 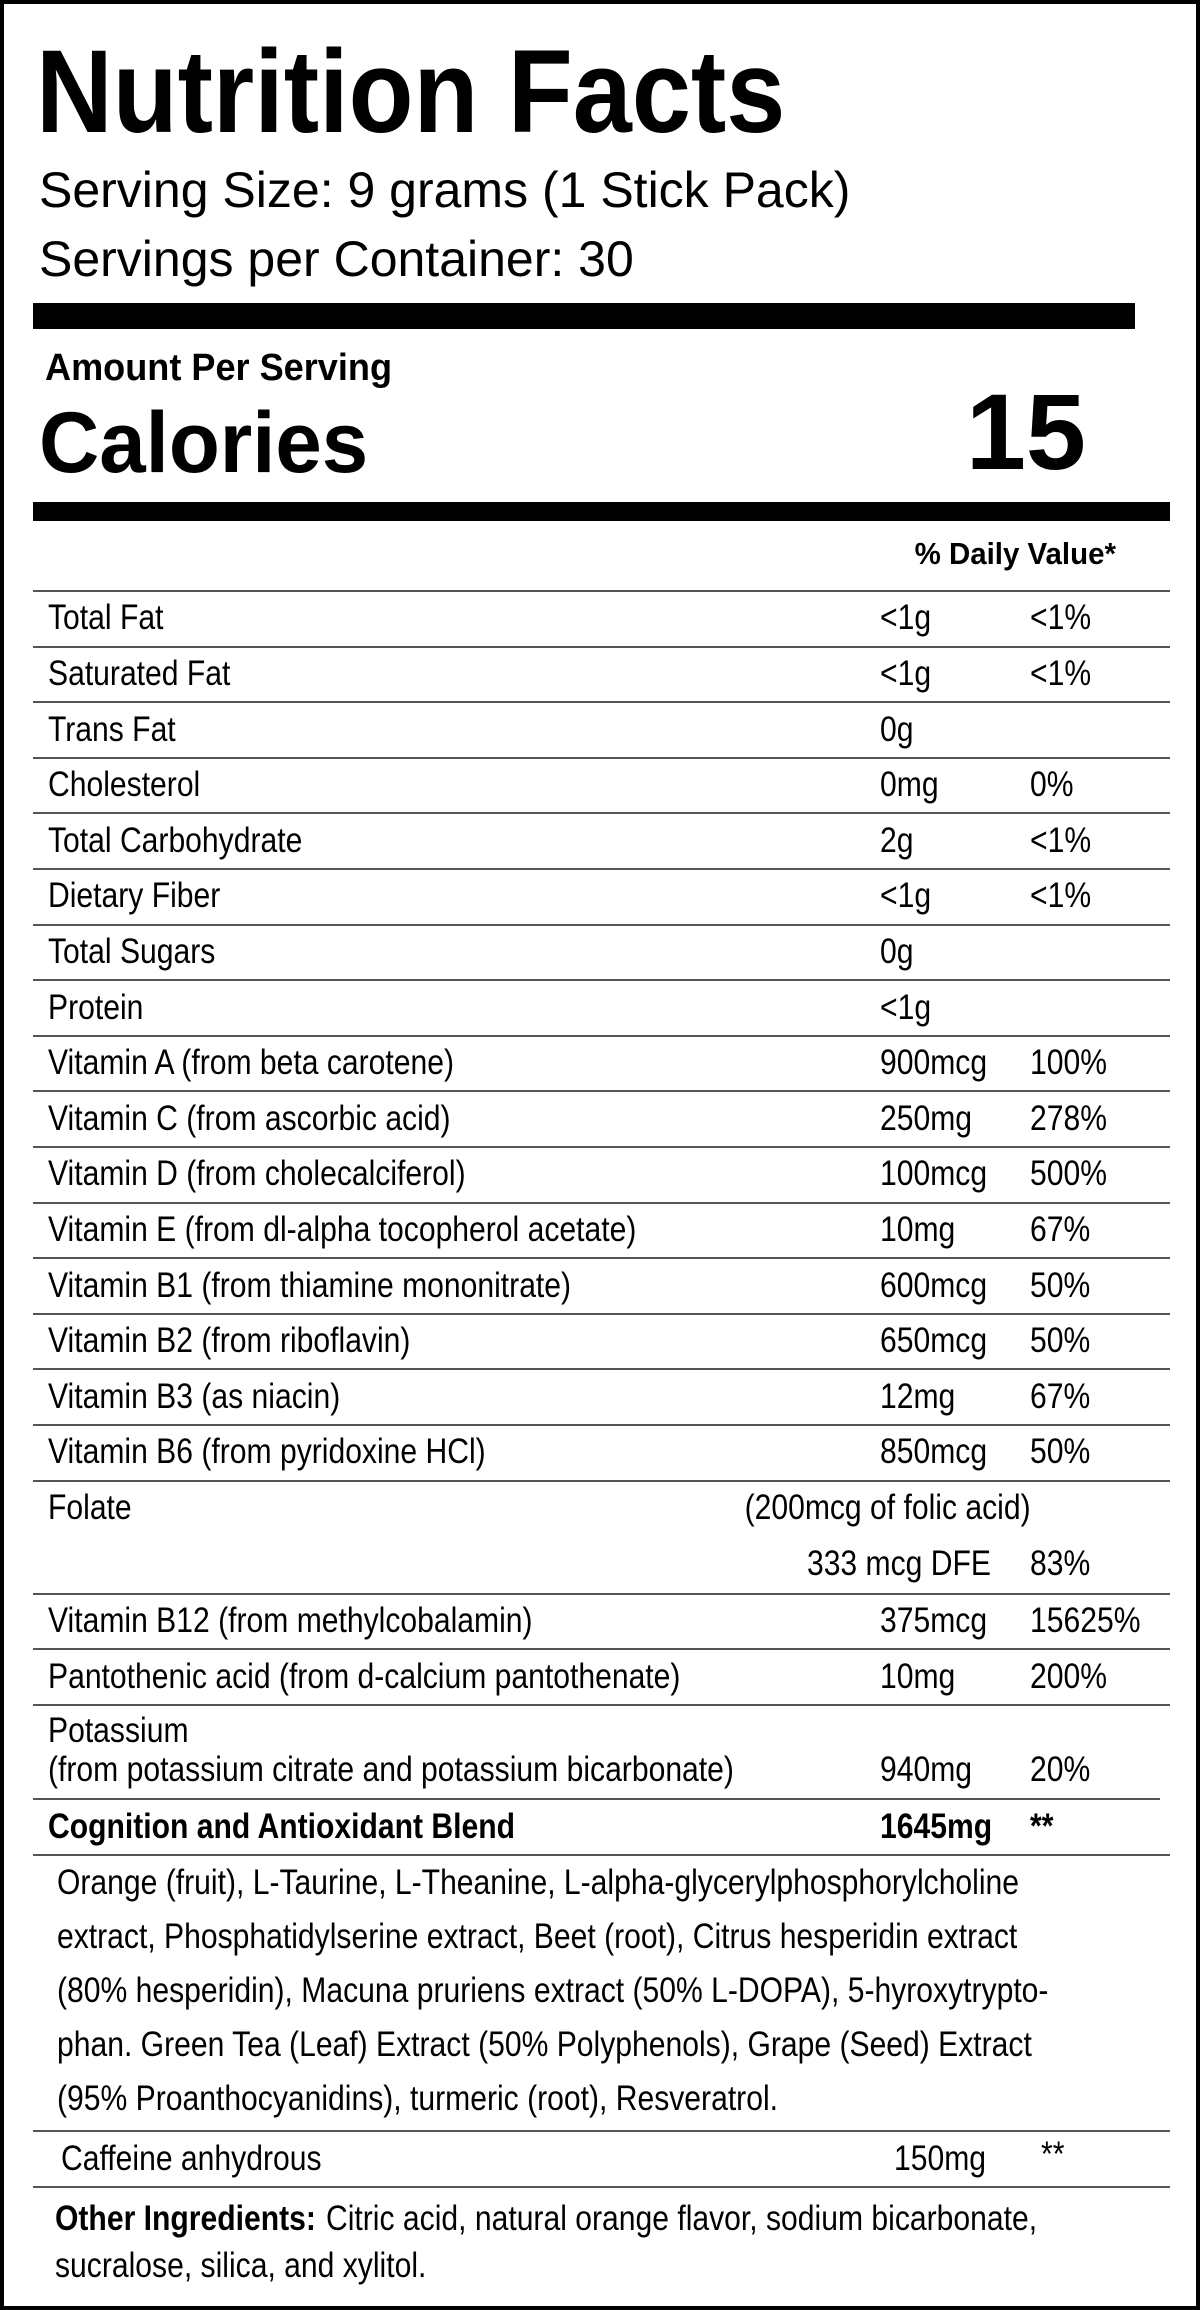 I want to click on nutrient-name: Trans Fat, so click(x=112, y=729).